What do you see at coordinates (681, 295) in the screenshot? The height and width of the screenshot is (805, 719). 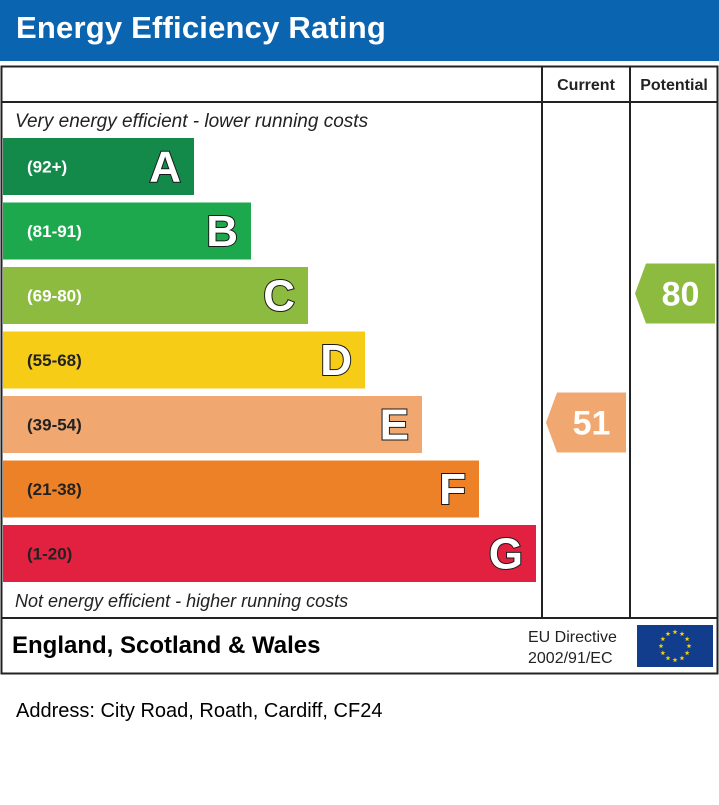 I see `potential-rating-value: 80` at bounding box center [681, 295].